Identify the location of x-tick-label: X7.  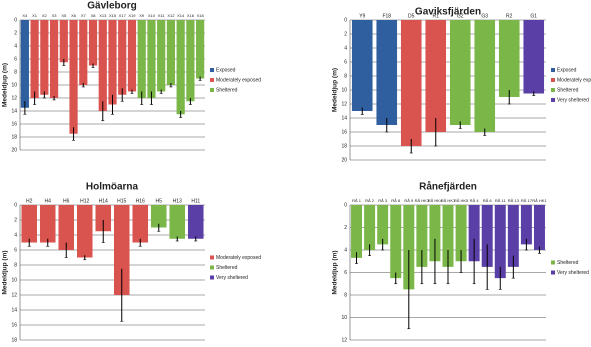
(84, 15).